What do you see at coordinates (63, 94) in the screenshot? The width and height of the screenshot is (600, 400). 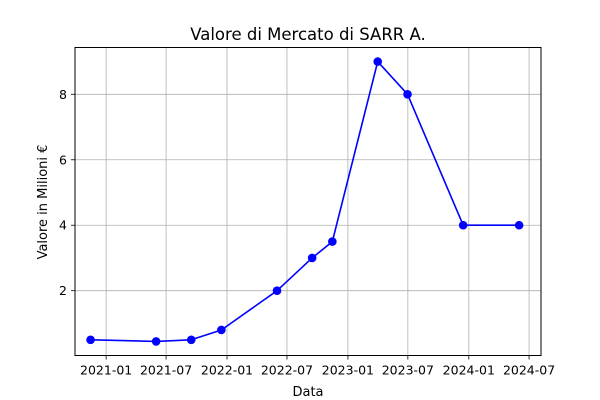 I see `y-tick-label: 8` at bounding box center [63, 94].